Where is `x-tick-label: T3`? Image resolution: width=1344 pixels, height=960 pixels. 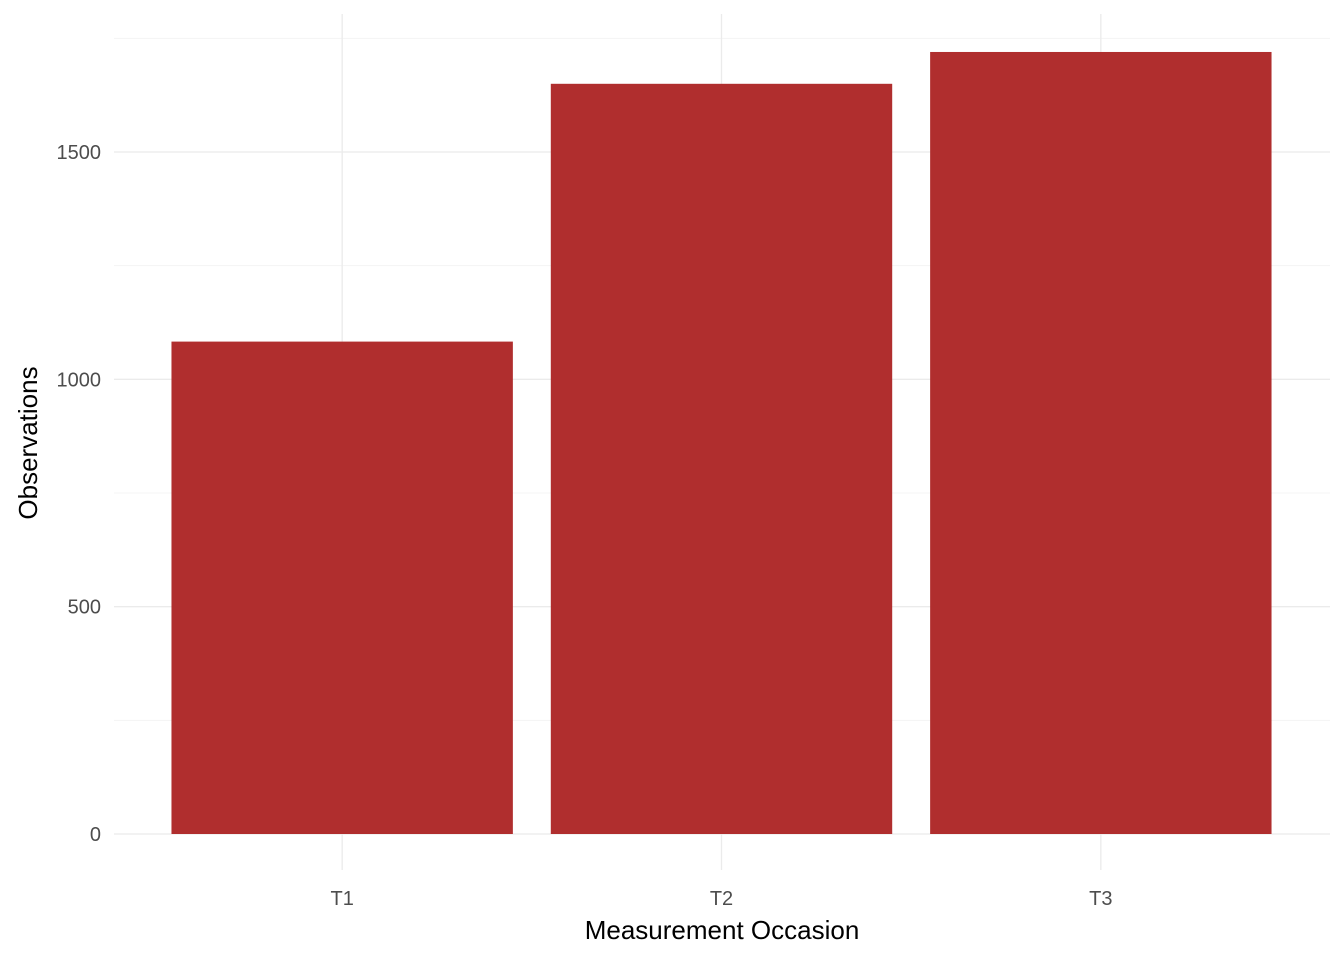 x-tick-label: T3 is located at coordinates (1100, 899).